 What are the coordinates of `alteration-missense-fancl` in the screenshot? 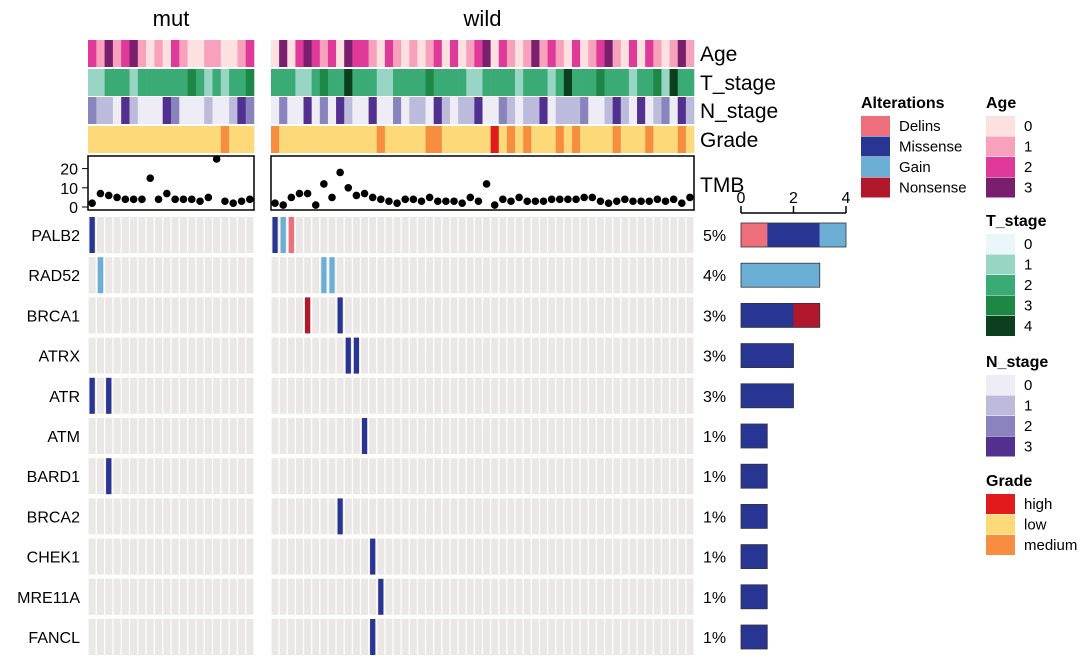 It's located at (373, 637).